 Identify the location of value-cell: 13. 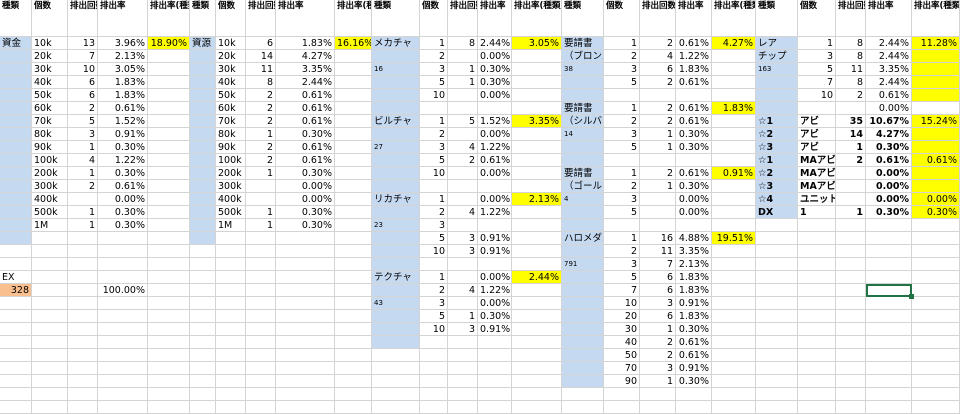
(83, 43).